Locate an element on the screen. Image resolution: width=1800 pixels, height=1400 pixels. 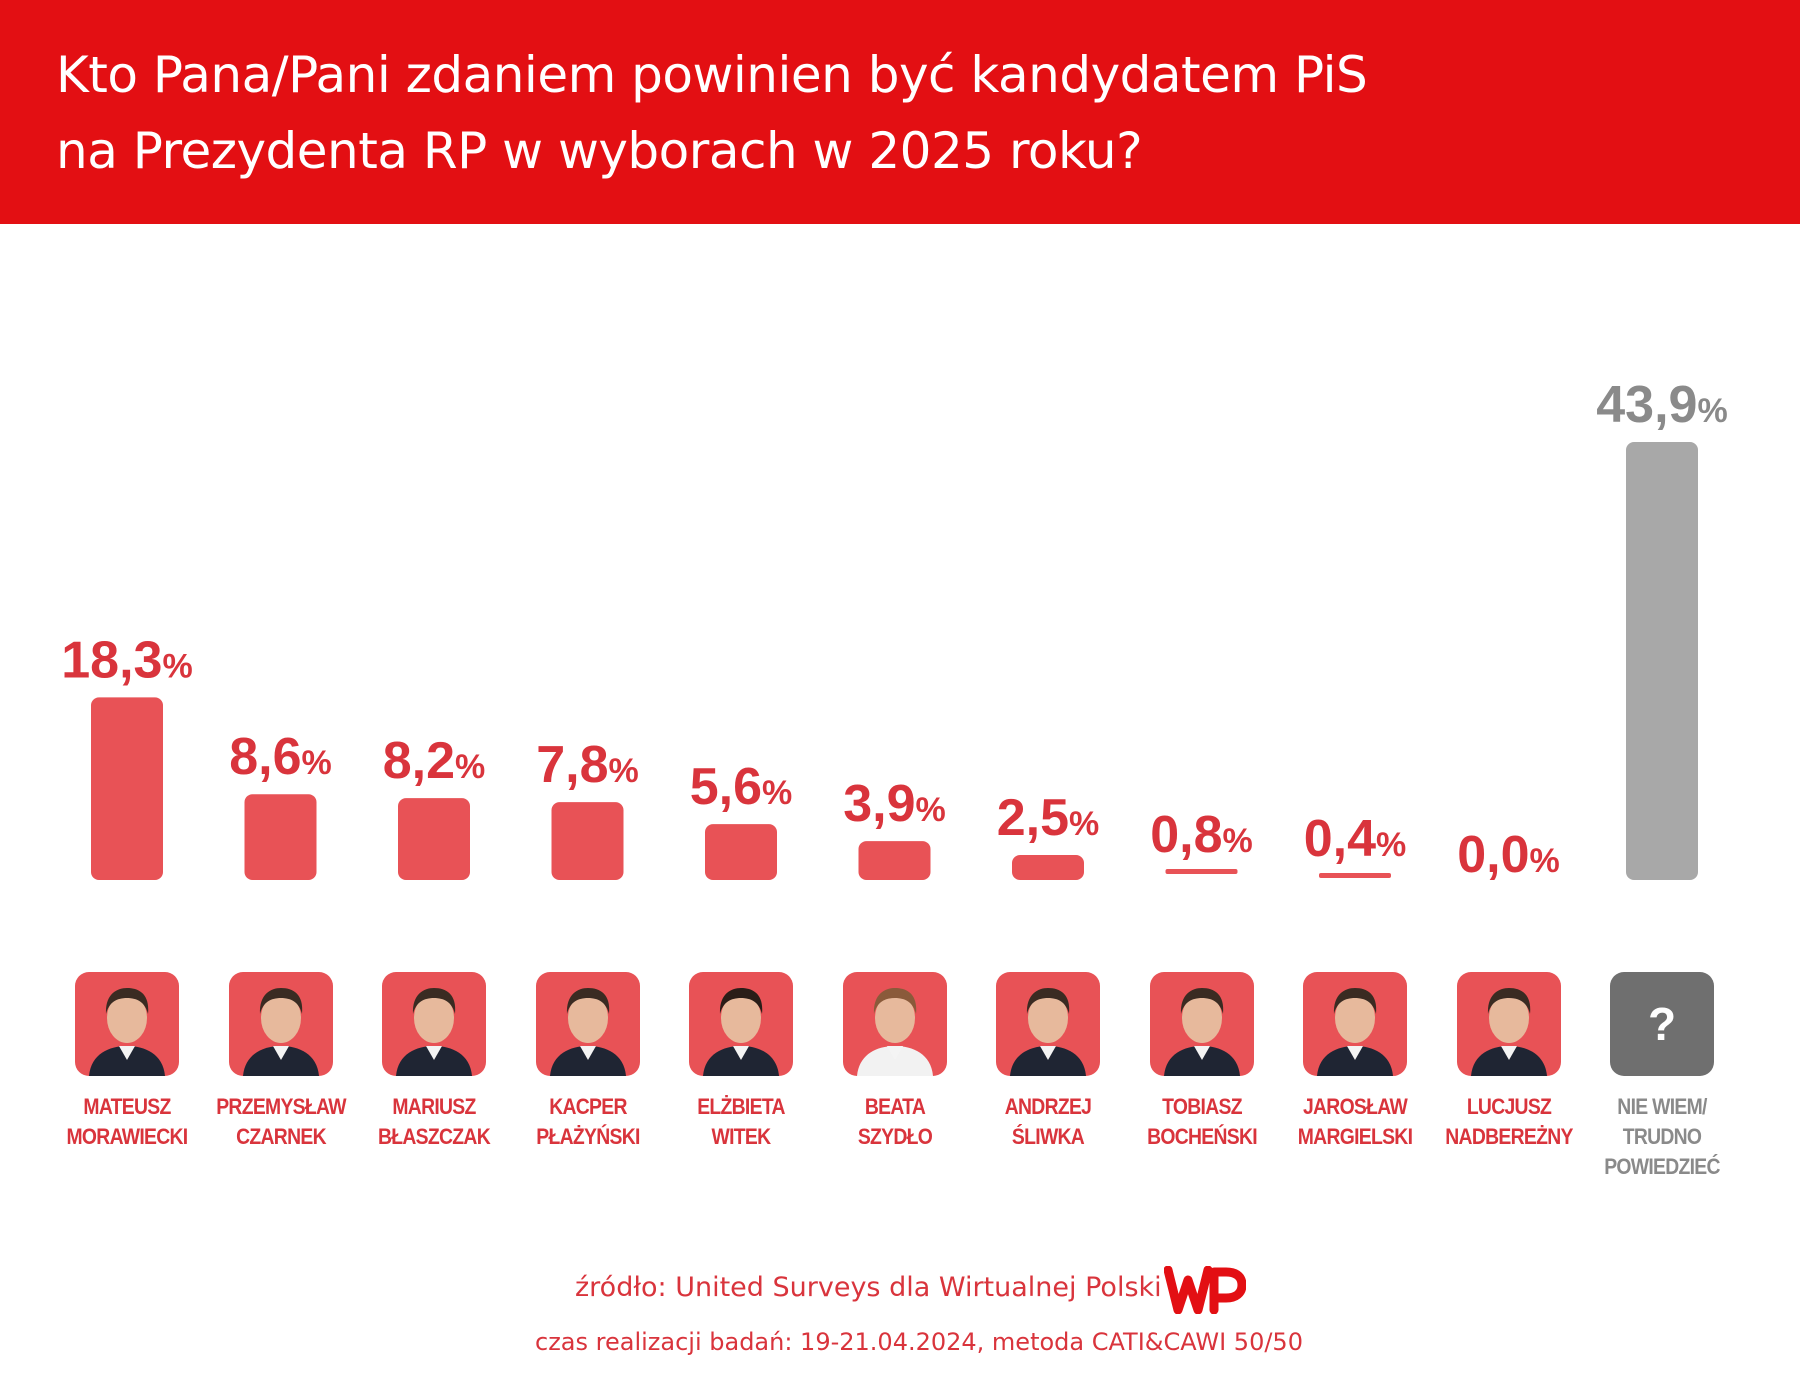
candidate-name: MARIUSZ BŁASZCZAK is located at coordinates (434, 1121).